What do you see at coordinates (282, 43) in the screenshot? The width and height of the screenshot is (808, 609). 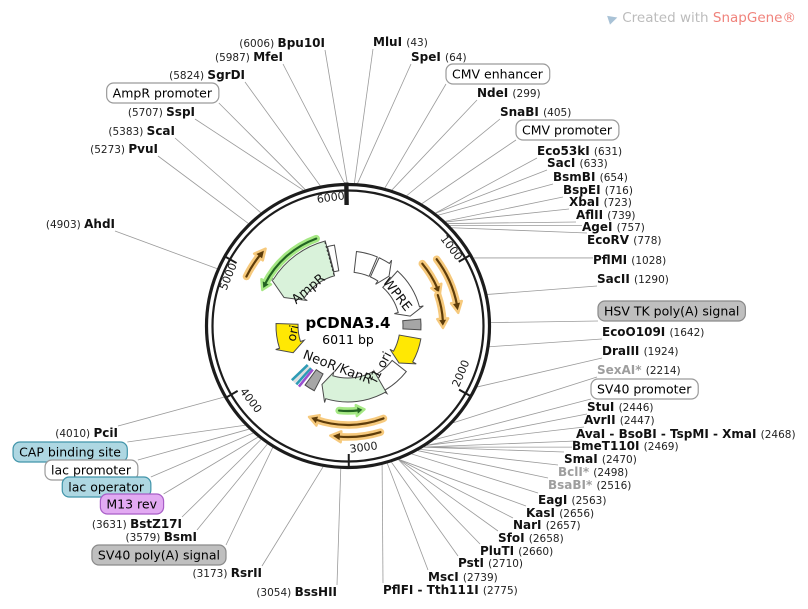 I see `site-label-bpu10i: (6006) Bpu10I` at bounding box center [282, 43].